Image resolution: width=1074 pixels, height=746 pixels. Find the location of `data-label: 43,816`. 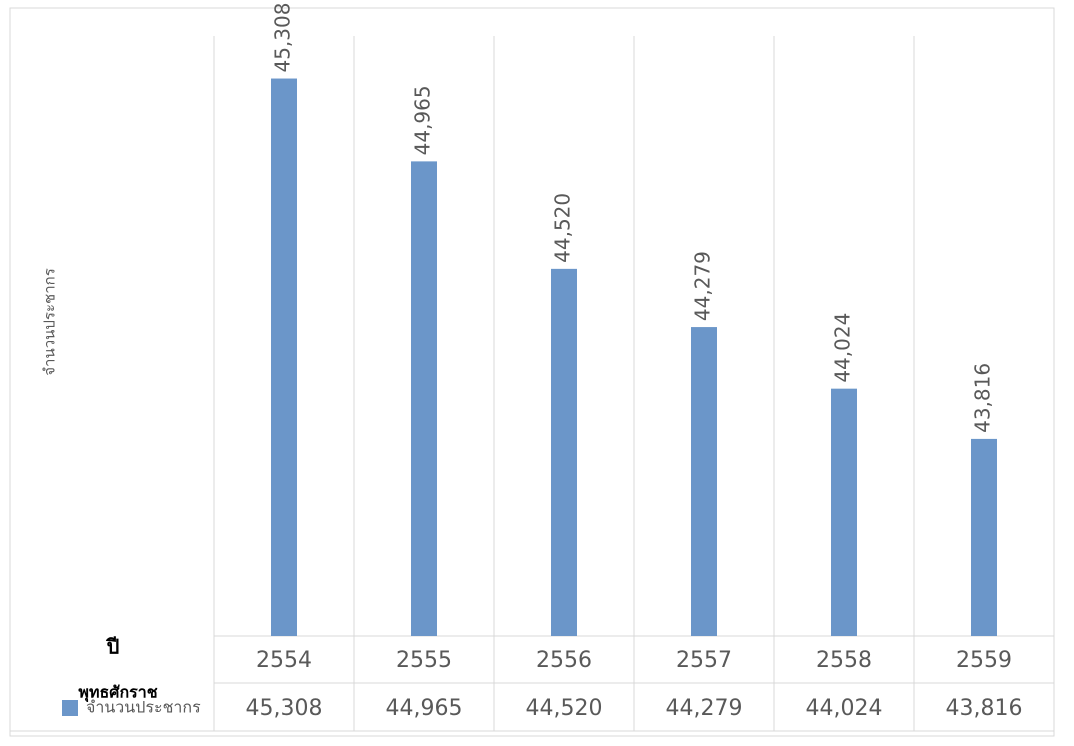

data-label: 43,816 is located at coordinates (983, 398).